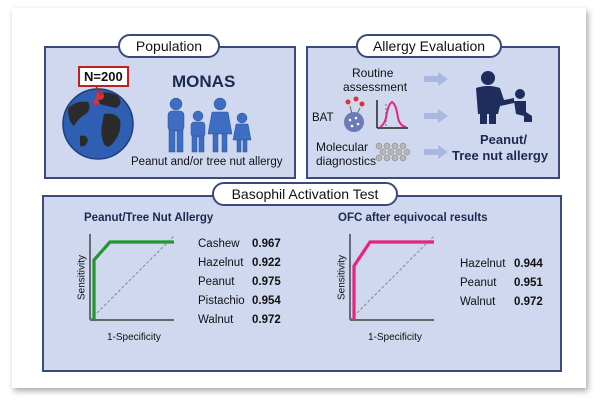  What do you see at coordinates (149, 218) in the screenshot?
I see `left-section-title: Peanut/Tree Nut Allergy` at bounding box center [149, 218].